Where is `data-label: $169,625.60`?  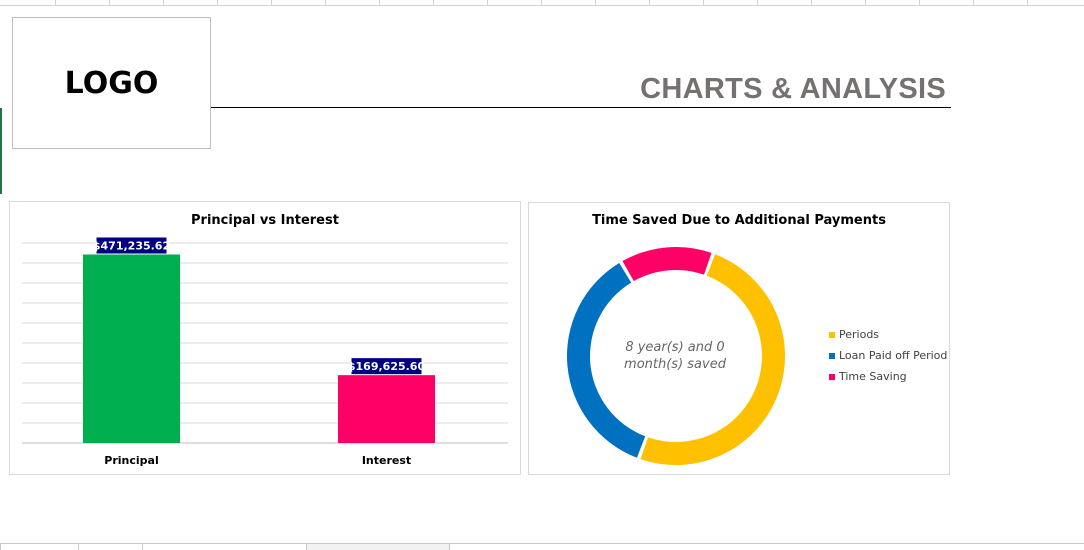 data-label: $169,625.60 is located at coordinates (387, 366).